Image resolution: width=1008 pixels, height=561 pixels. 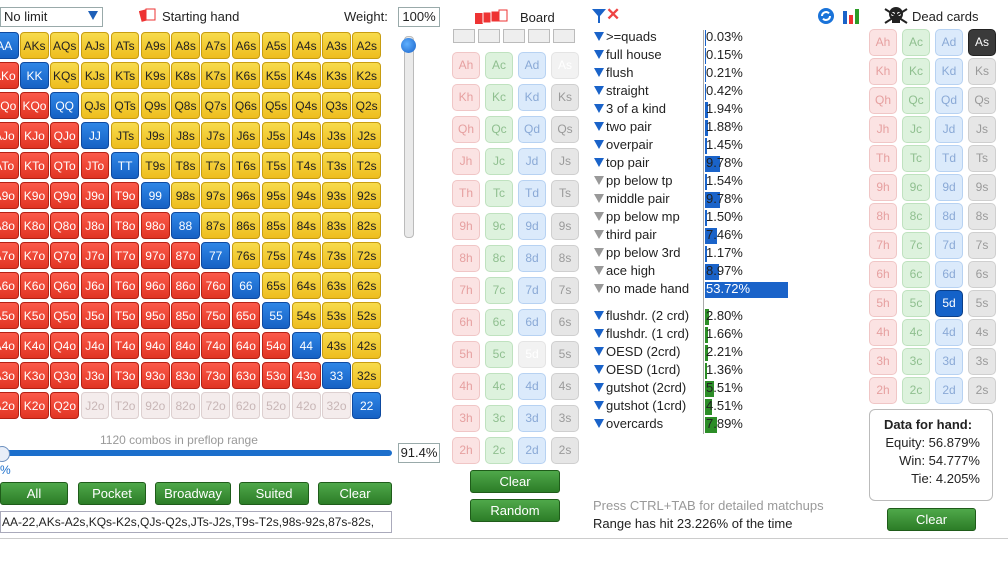 I want to click on board-card-9s: 9s, so click(x=565, y=226).